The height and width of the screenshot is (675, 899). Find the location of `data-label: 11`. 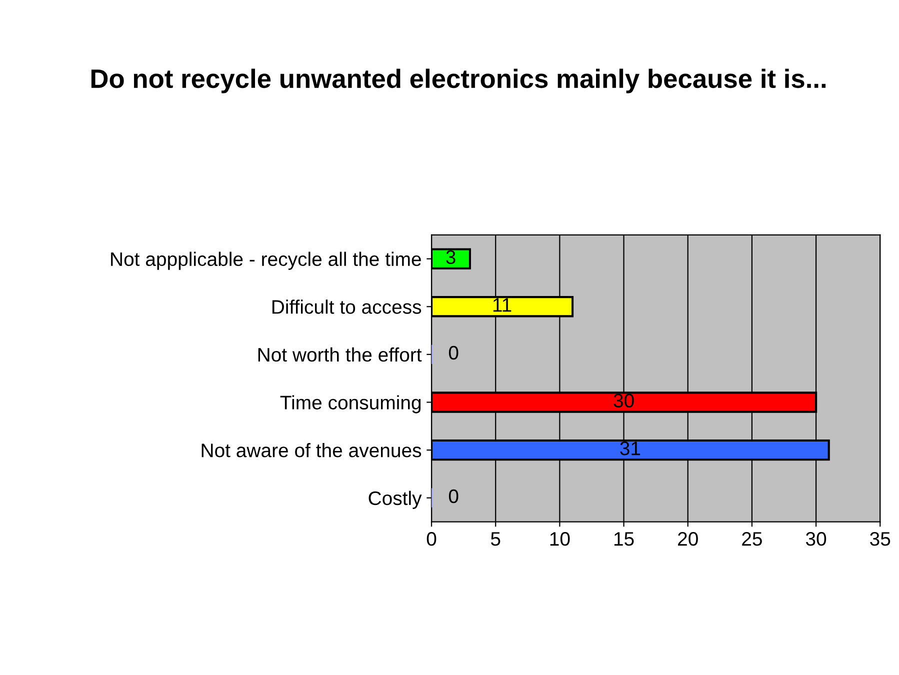

data-label: 11 is located at coordinates (502, 305).